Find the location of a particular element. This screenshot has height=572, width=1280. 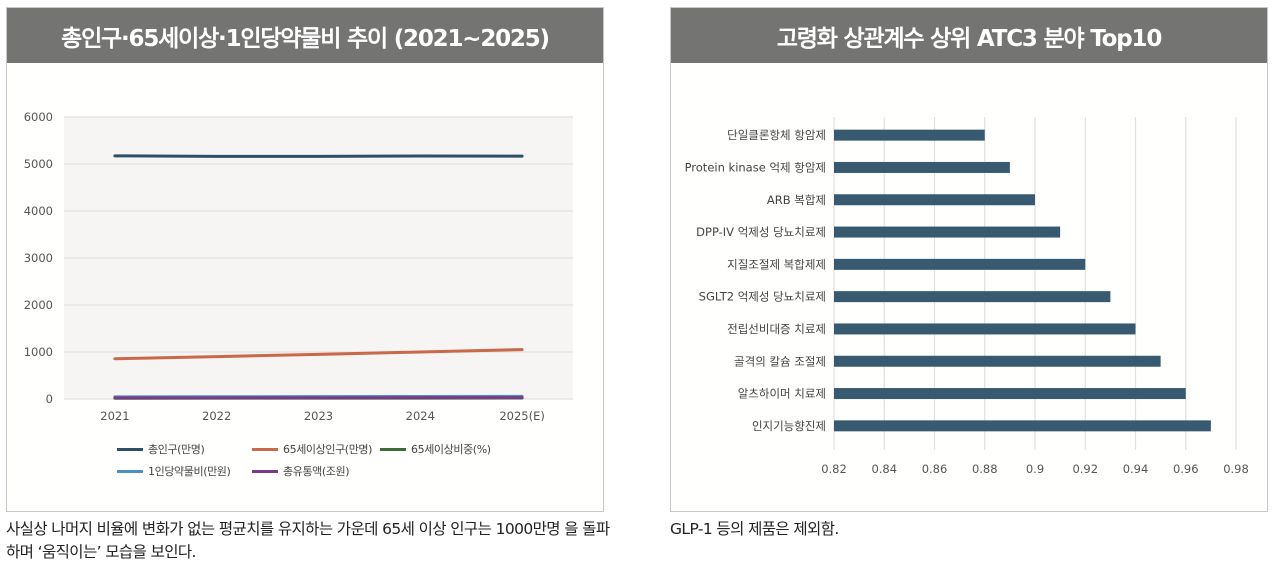

x-tick-label: 2024 is located at coordinates (420, 416).